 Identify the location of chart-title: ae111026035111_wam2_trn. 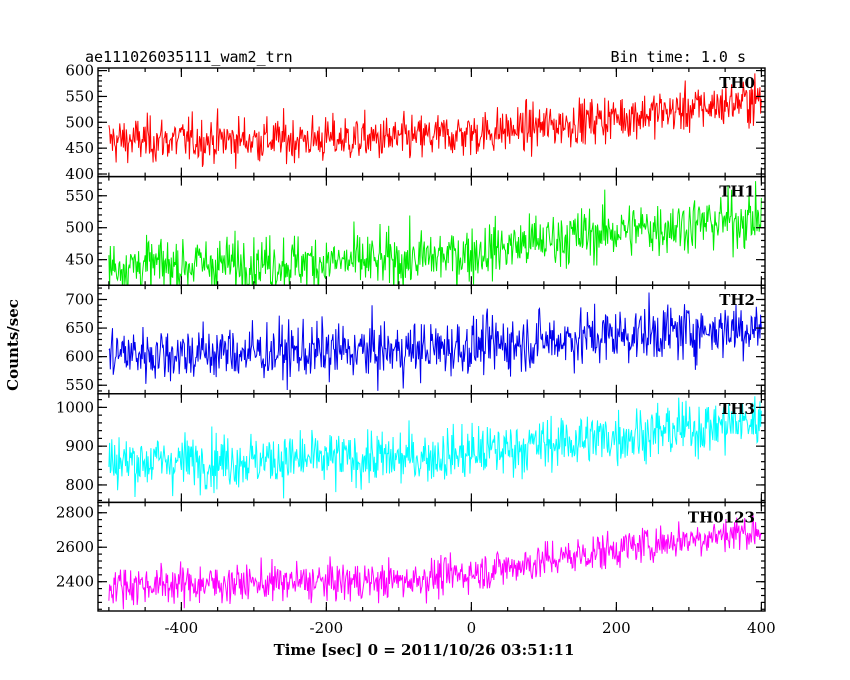
(189, 57).